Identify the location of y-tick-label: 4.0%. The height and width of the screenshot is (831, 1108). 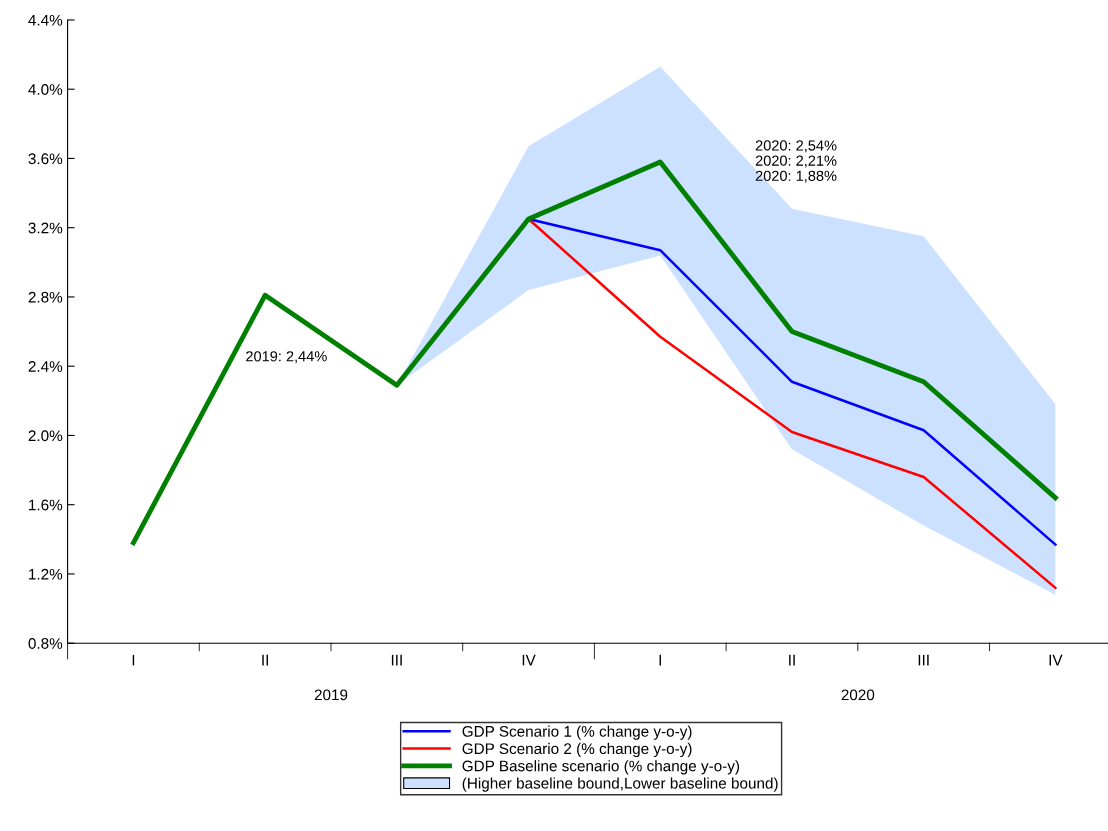
(45, 89).